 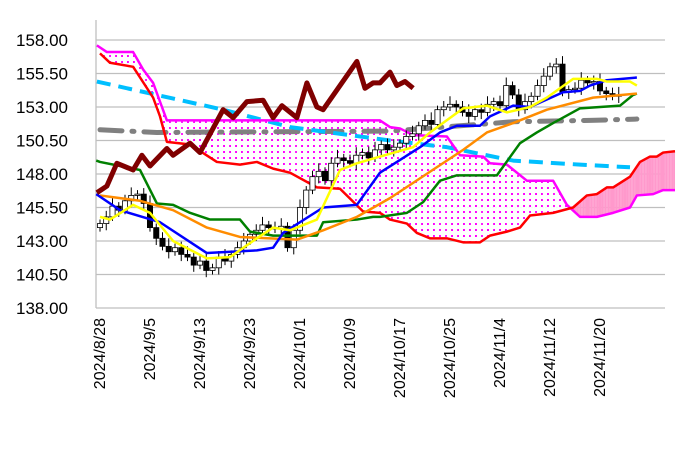 I want to click on y-tick-label: 155.50, so click(x=42, y=74).